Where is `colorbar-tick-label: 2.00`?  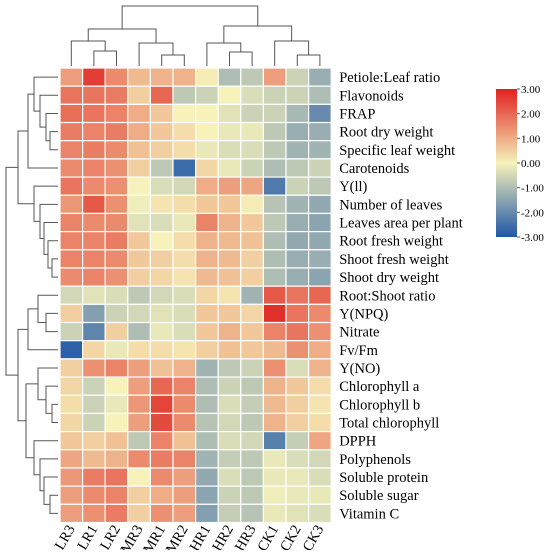 colorbar-tick-label: 2.00 is located at coordinates (531, 115).